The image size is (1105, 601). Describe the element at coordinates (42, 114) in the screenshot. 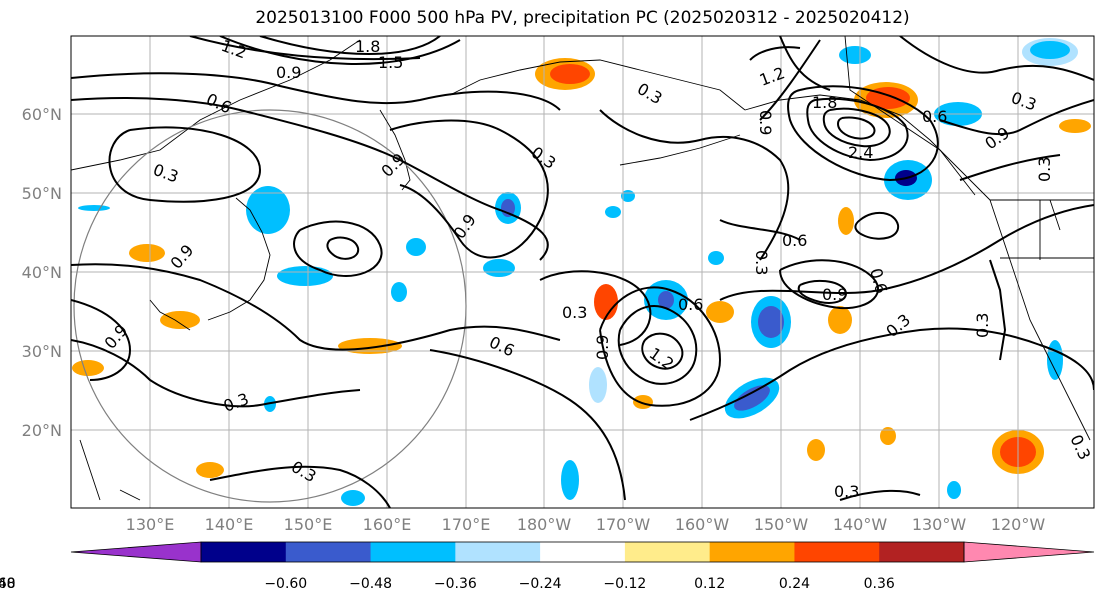

I see `lat-label: 60°N` at that location.